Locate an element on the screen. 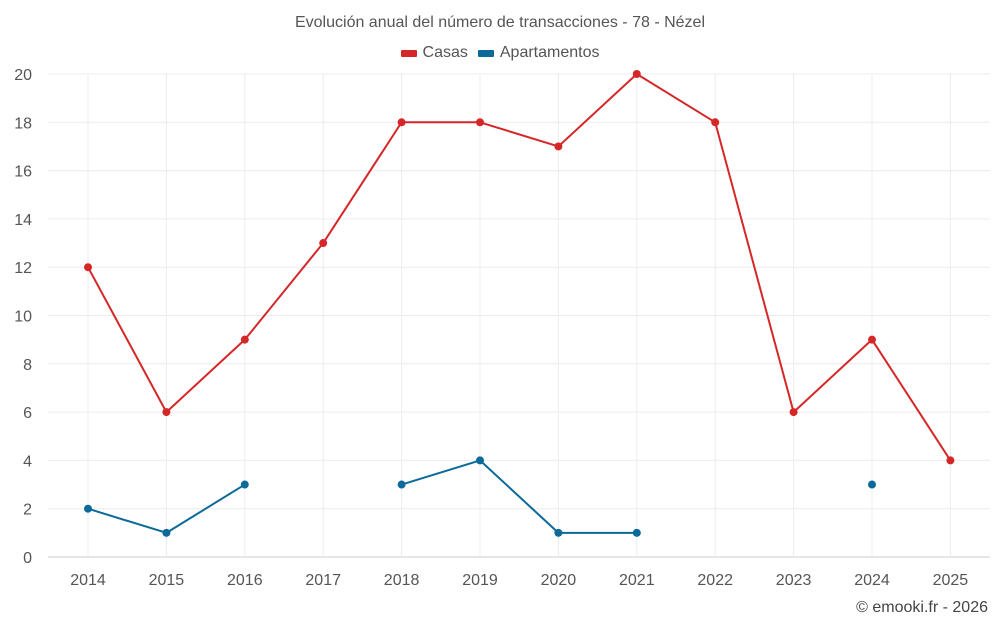 Image resolution: width=1000 pixels, height=625 pixels. legend-item-apartamentos: Apartamentos is located at coordinates (538, 53).